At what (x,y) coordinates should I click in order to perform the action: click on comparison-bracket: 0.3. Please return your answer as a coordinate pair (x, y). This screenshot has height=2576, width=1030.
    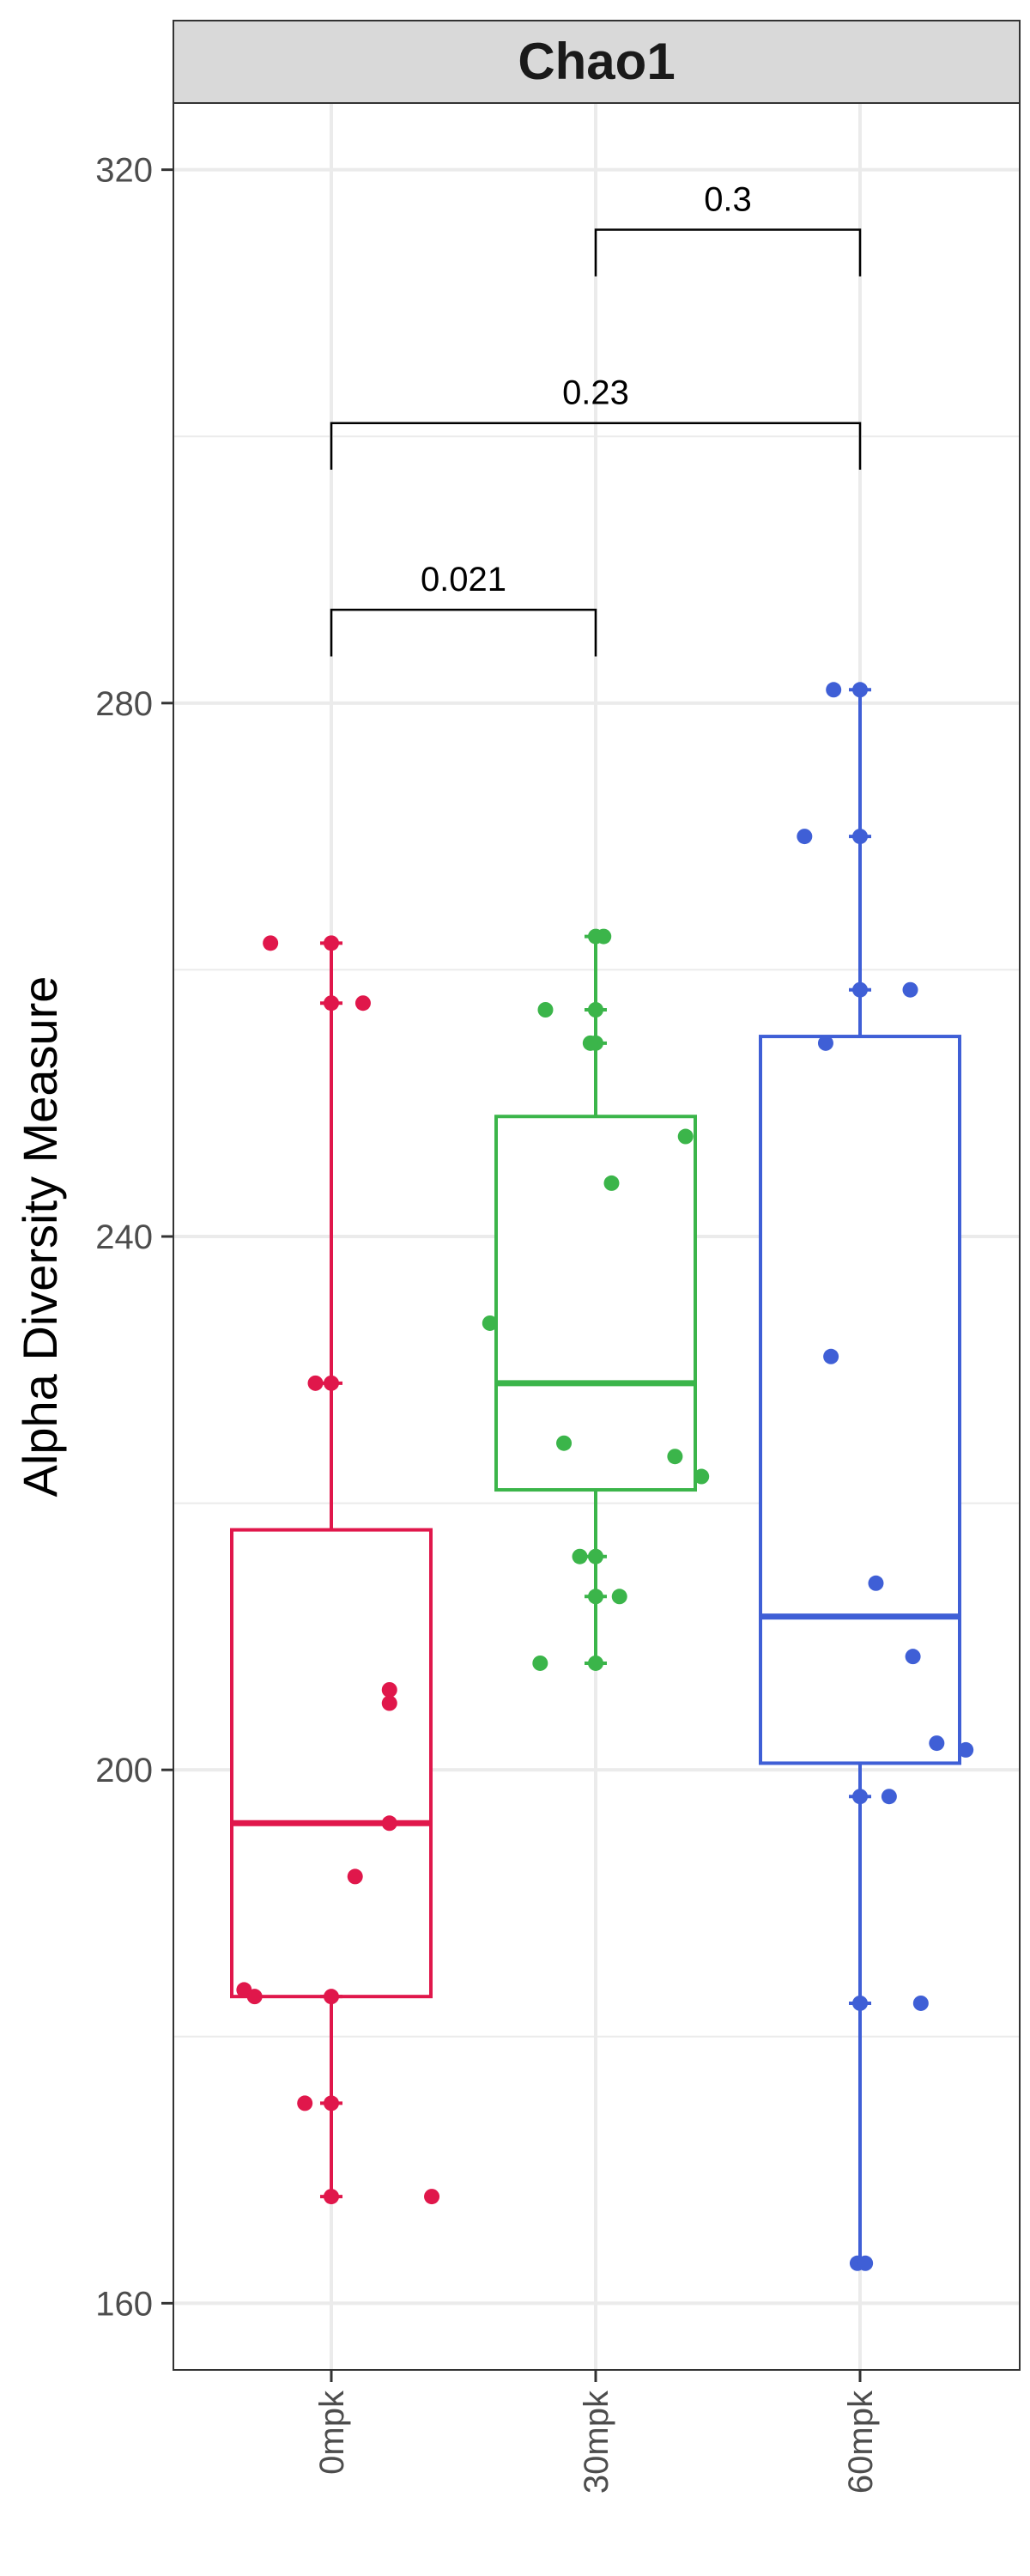
    Looking at the image, I should click on (728, 229).